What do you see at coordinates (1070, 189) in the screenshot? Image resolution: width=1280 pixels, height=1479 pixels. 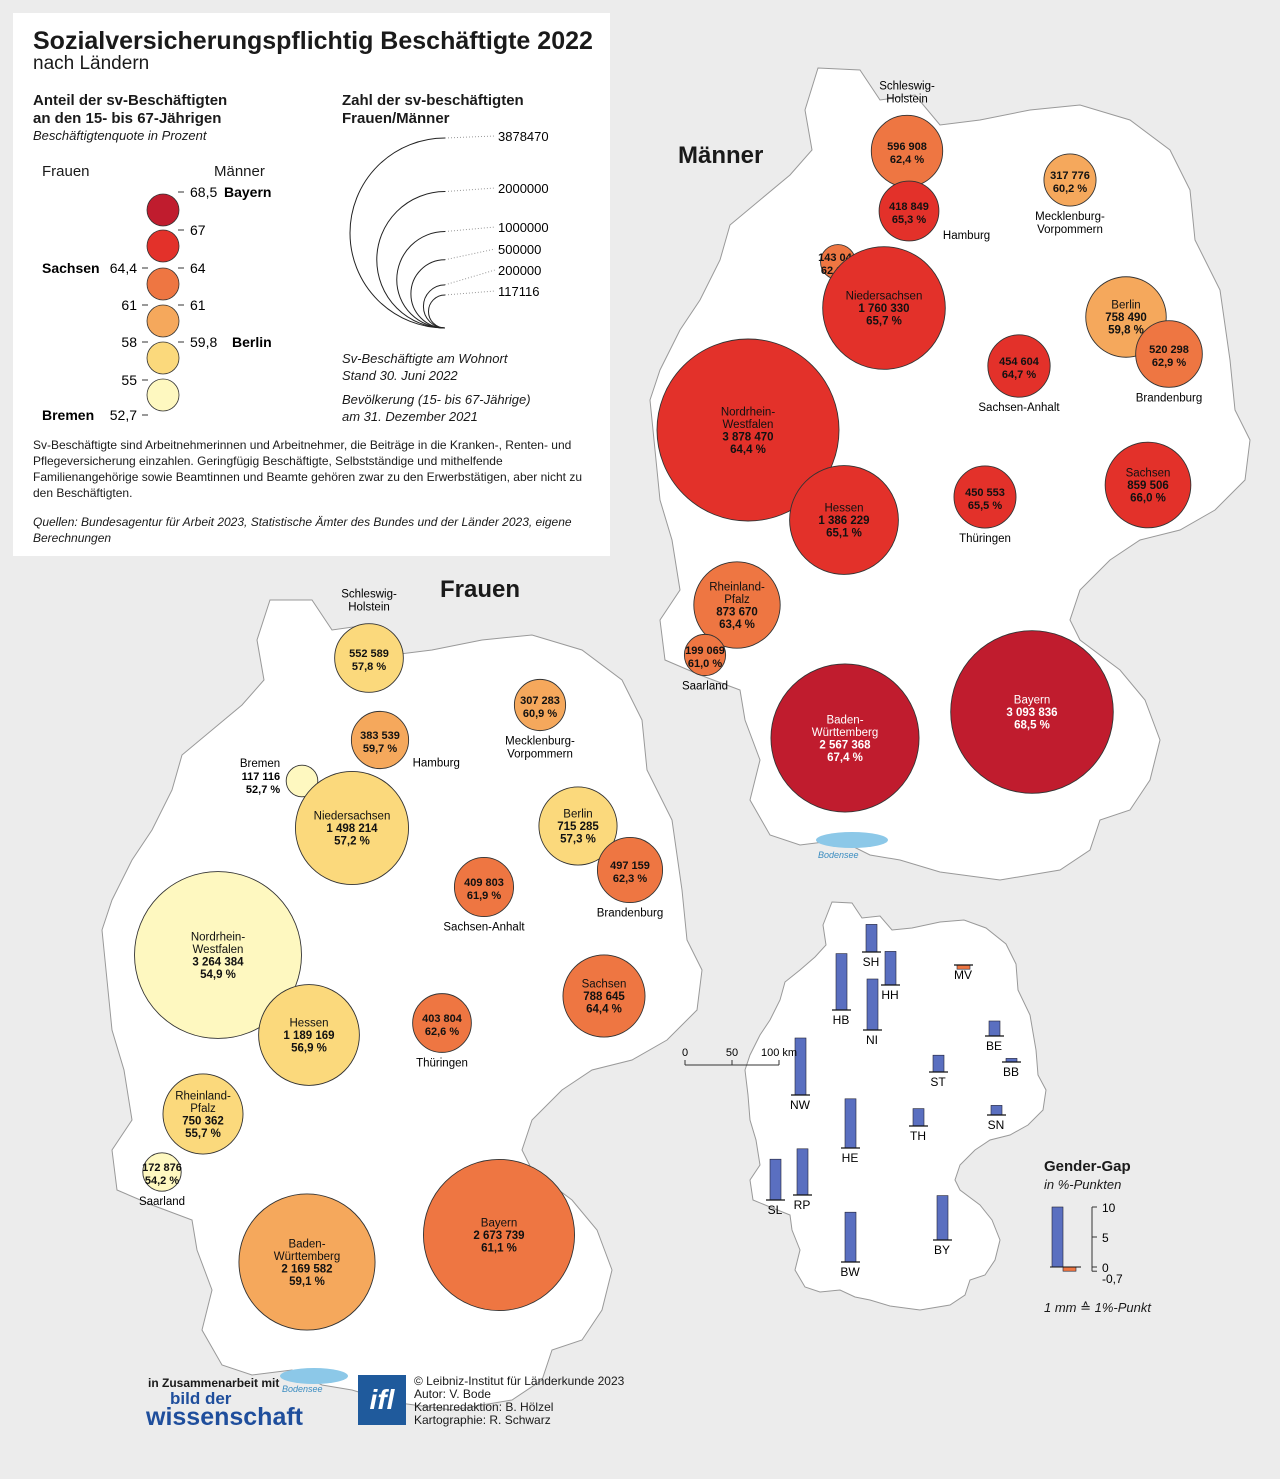 I see `men-pct: 60,2 %` at bounding box center [1070, 189].